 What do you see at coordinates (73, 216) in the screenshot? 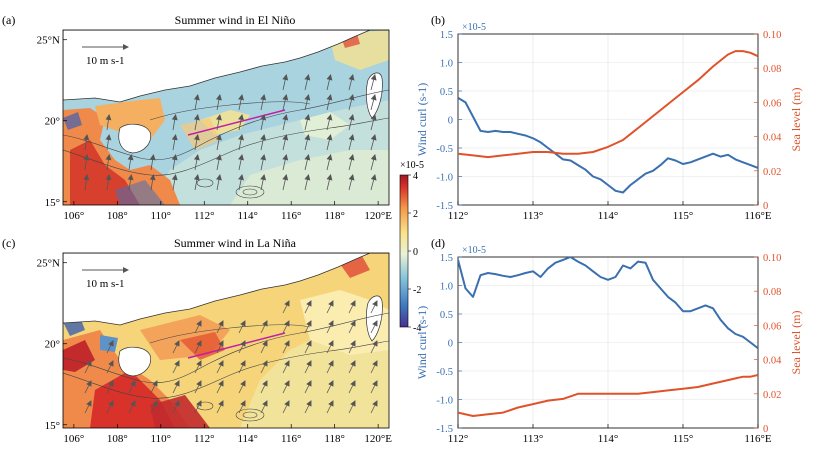
I see `map-xtick-label: 106°` at bounding box center [73, 216].